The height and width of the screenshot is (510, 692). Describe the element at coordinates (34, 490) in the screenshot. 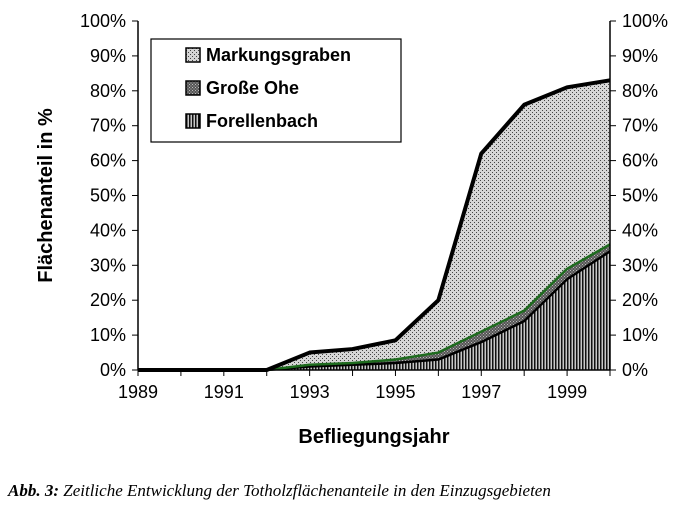

I see `caption-label: Abb. 3:` at that location.